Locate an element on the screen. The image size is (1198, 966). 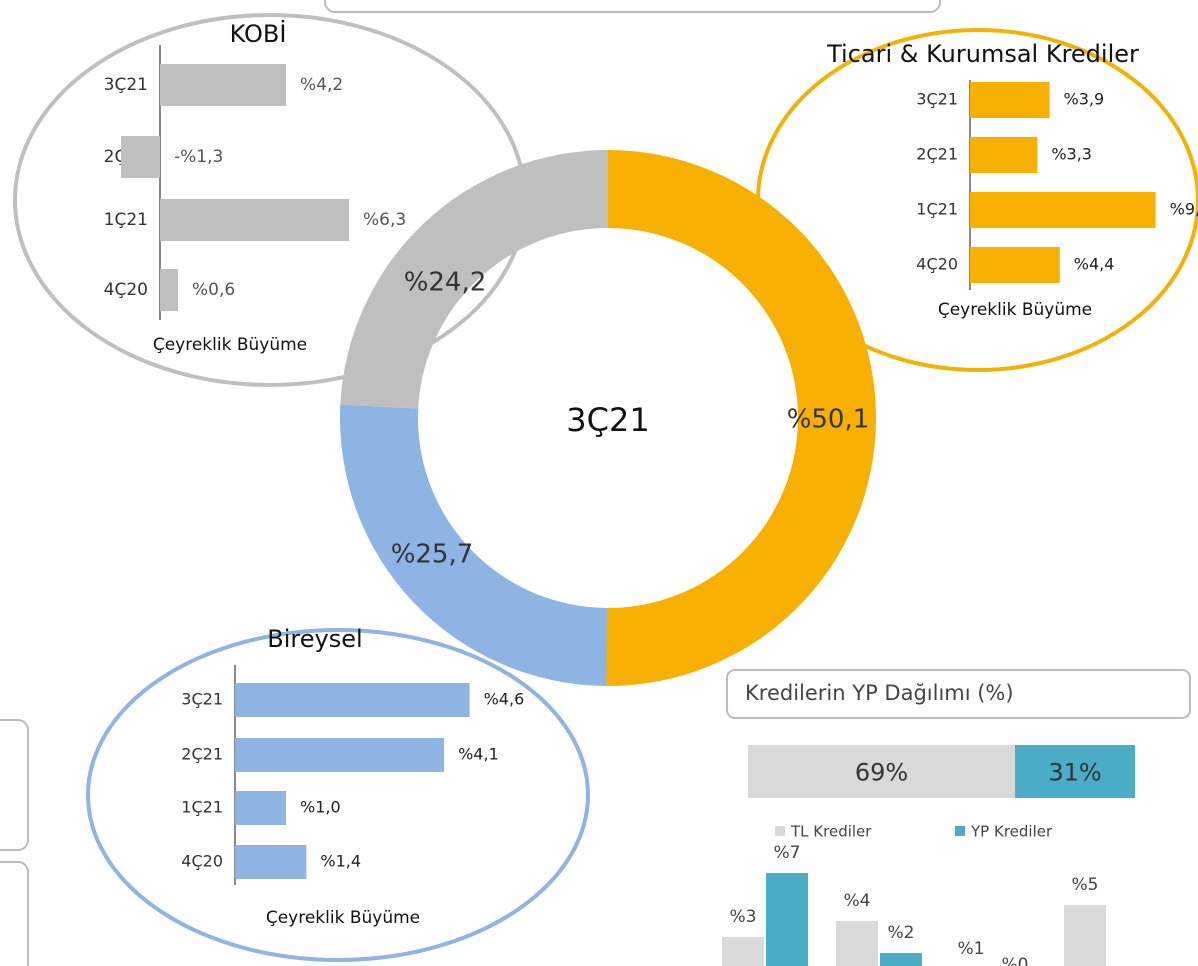
value-label: %50,1 is located at coordinates (828, 420).